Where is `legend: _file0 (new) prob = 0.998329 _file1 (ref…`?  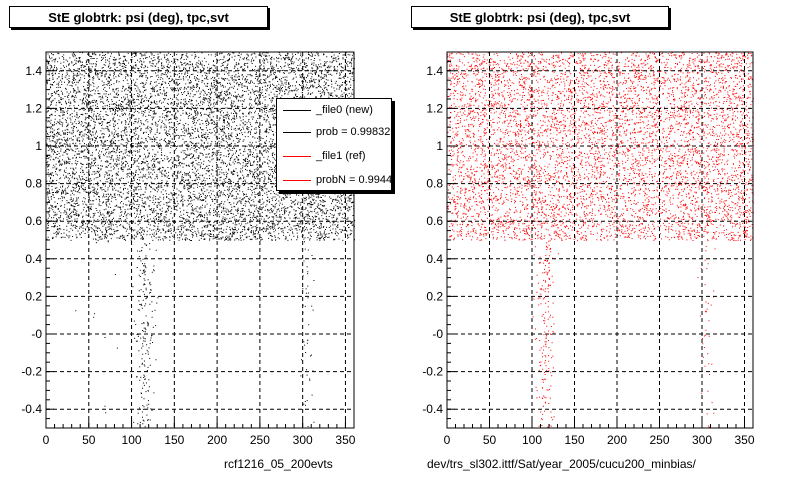 legend: _file0 (new) prob = 0.998329 _file1 (ref… is located at coordinates (334, 144).